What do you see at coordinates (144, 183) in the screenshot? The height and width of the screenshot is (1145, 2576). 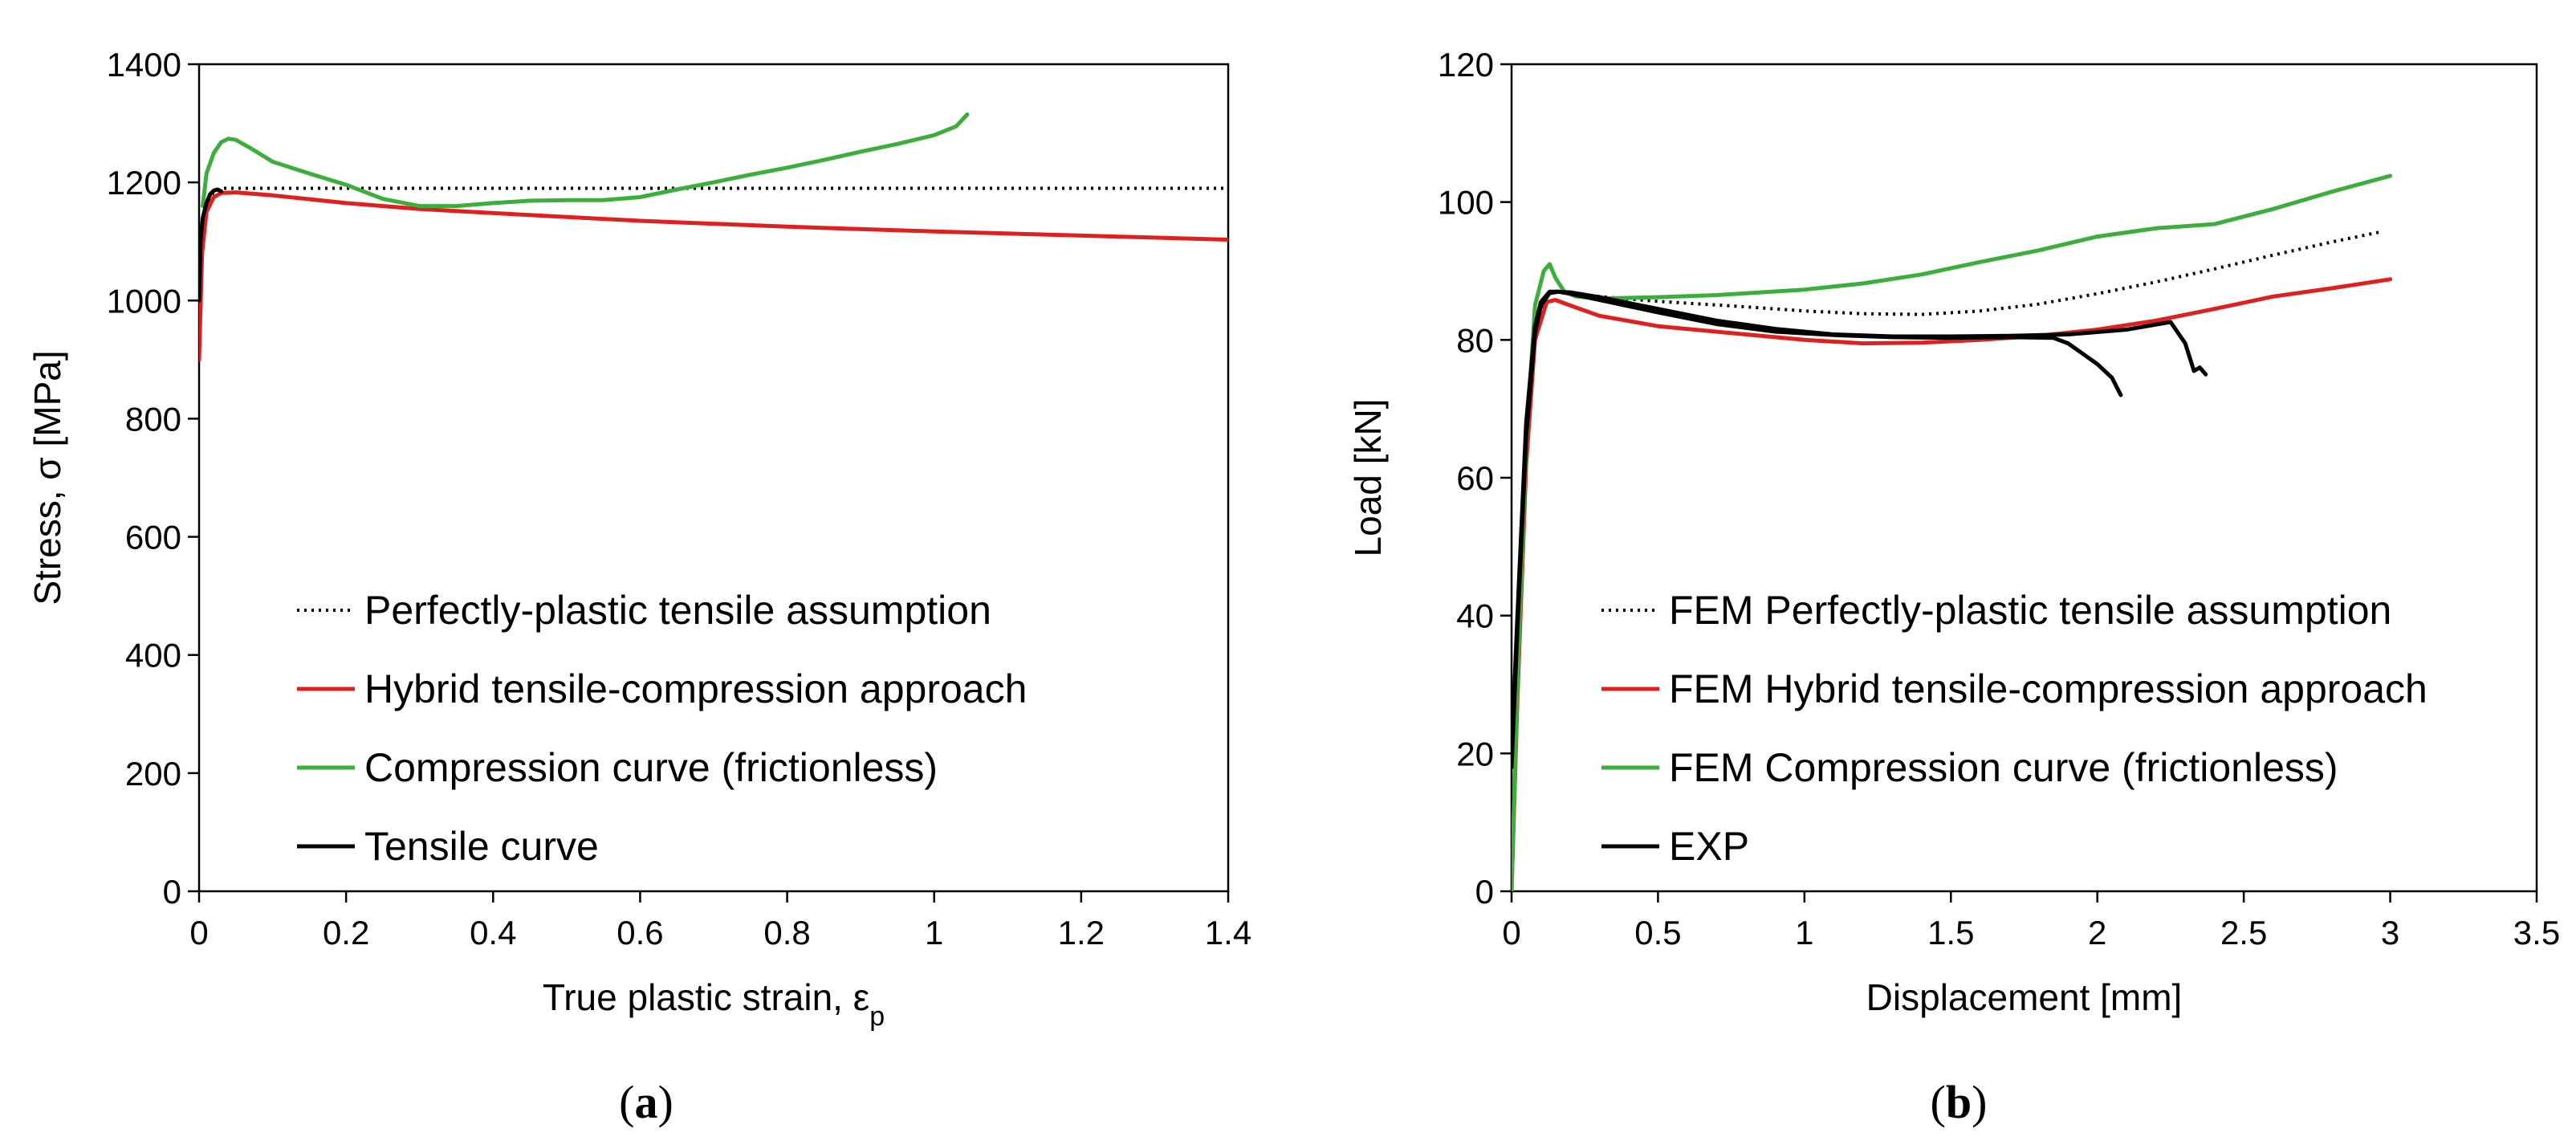 I see `y-tick-label: 1200` at bounding box center [144, 183].